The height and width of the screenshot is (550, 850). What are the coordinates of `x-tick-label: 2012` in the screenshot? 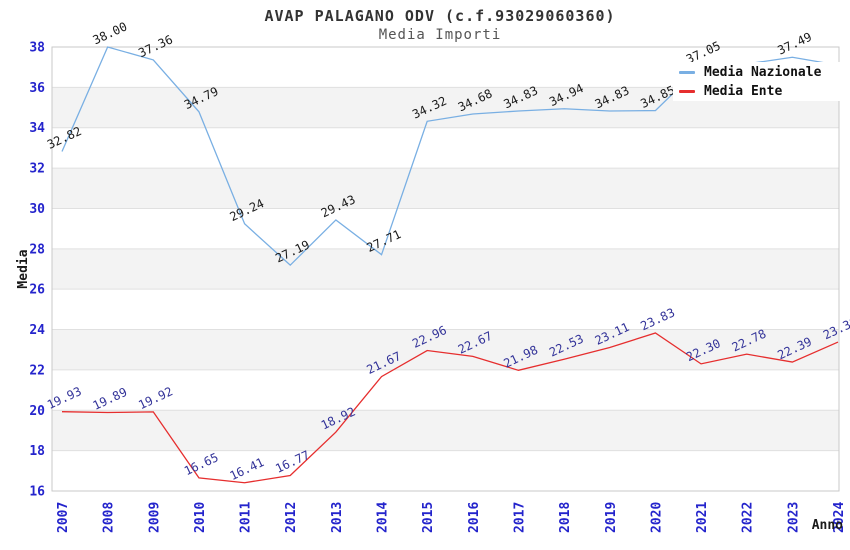 It's located at (291, 517).